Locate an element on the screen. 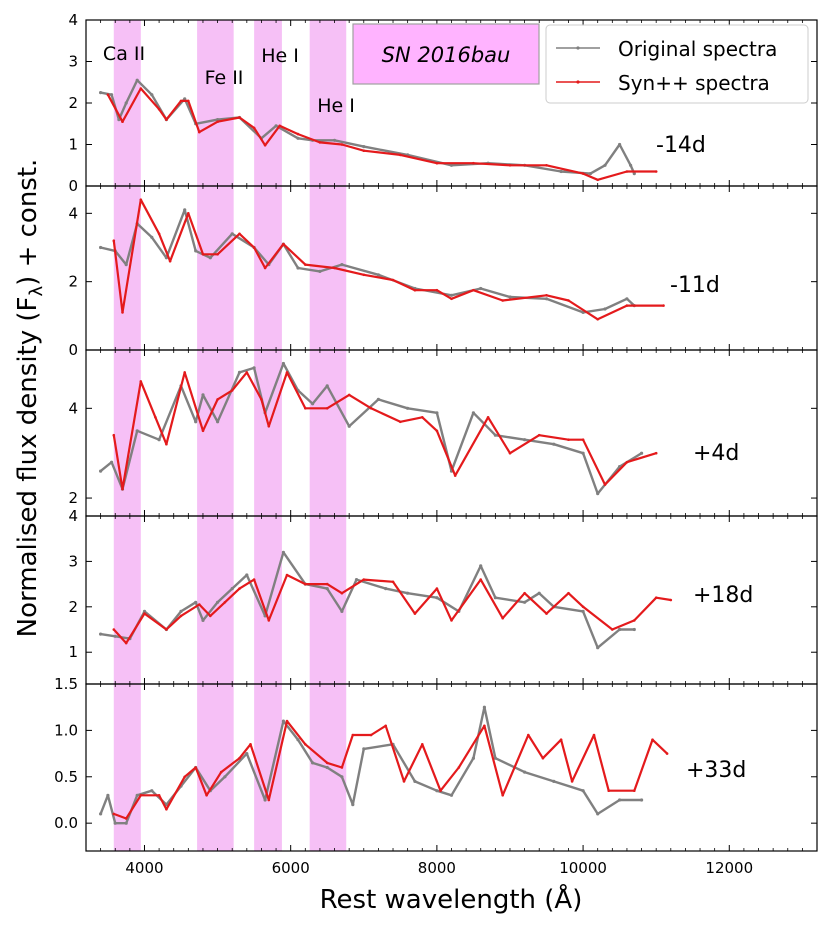  band-label-0: Ca II is located at coordinates (124, 54).